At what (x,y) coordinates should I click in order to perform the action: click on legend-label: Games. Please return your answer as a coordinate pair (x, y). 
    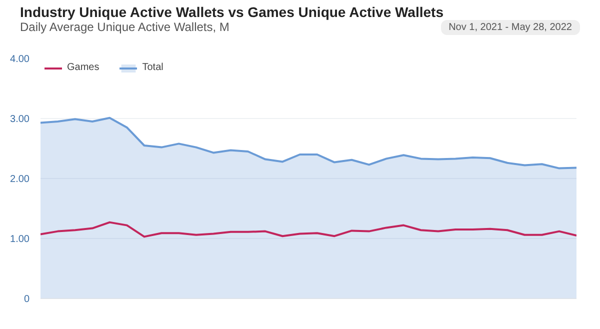
    Looking at the image, I should click on (83, 67).